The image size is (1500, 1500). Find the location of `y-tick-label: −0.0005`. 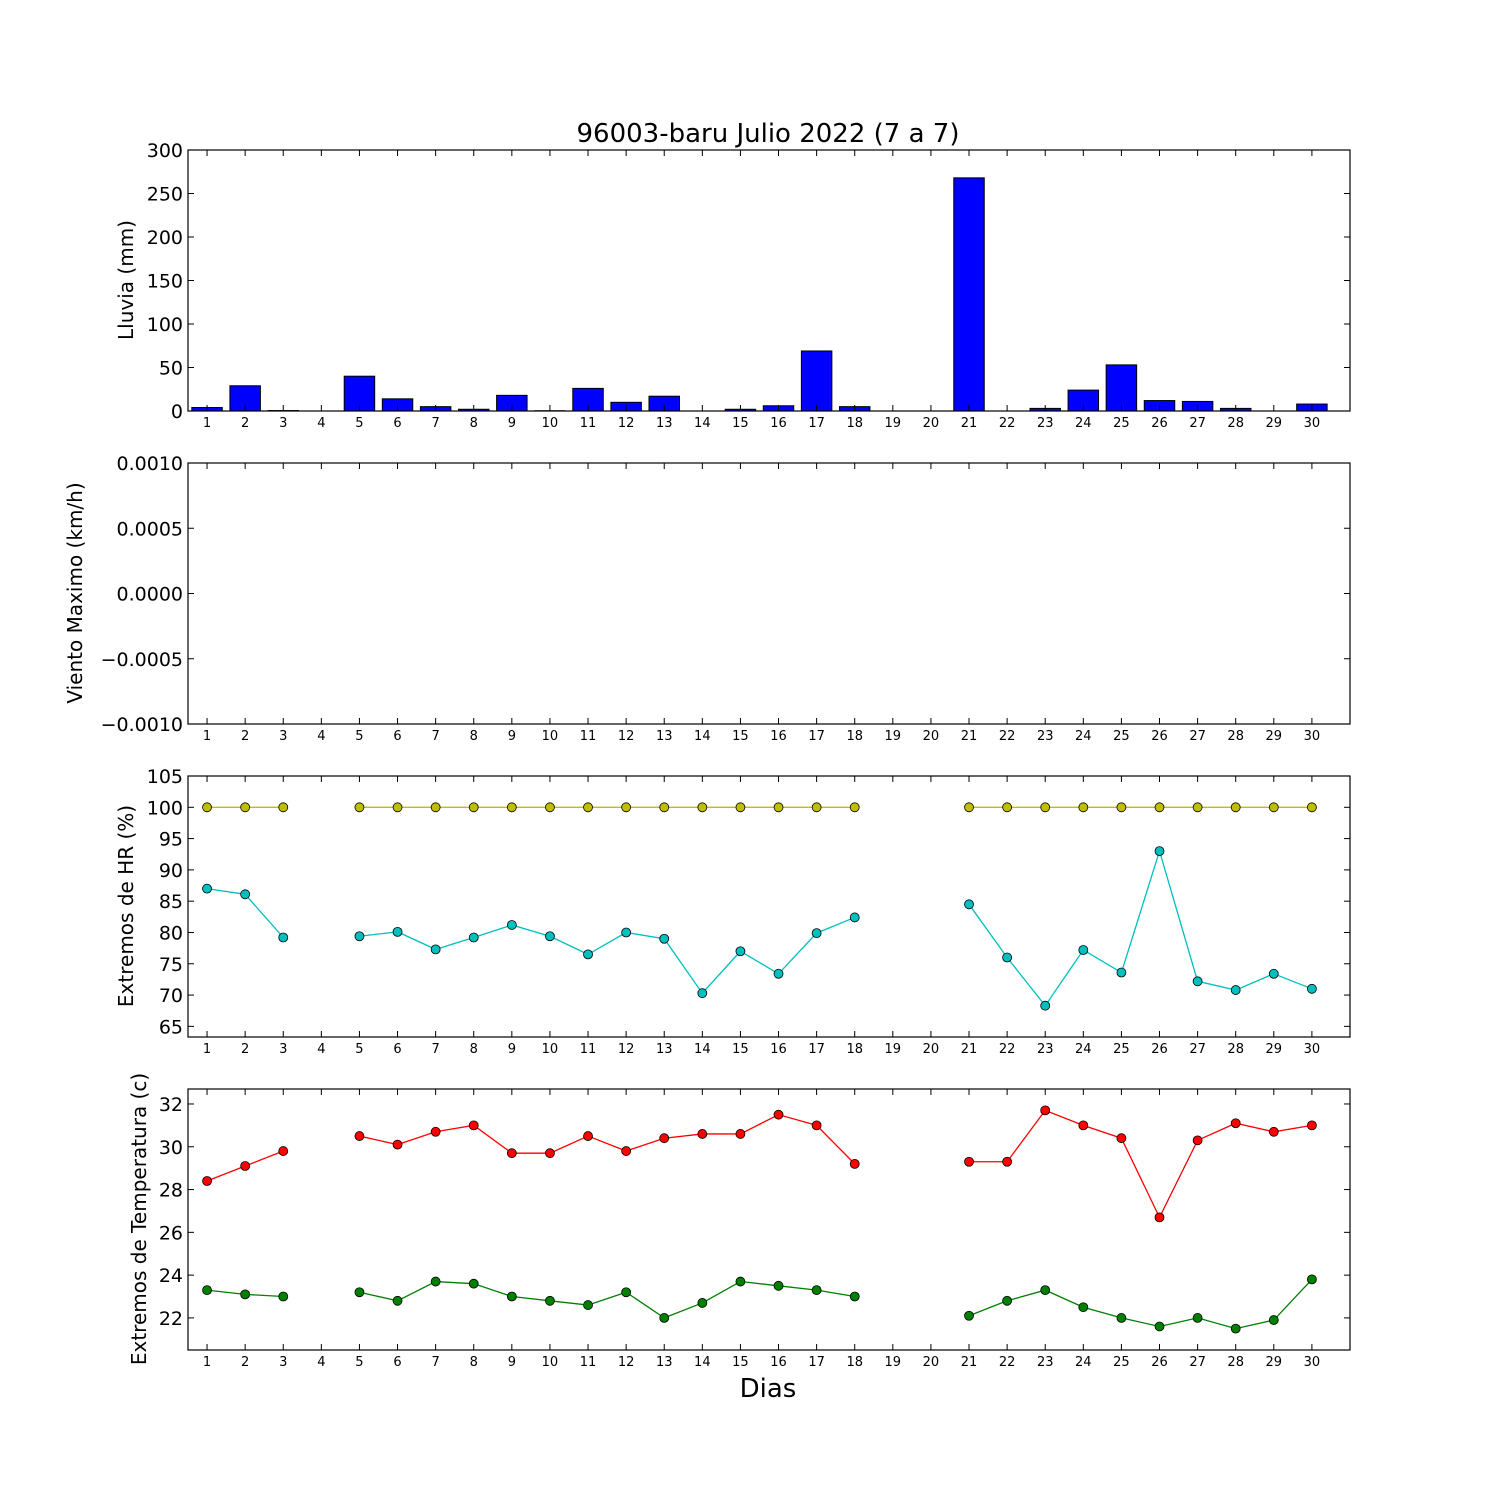

y-tick-label: −0.0005 is located at coordinates (142, 660).